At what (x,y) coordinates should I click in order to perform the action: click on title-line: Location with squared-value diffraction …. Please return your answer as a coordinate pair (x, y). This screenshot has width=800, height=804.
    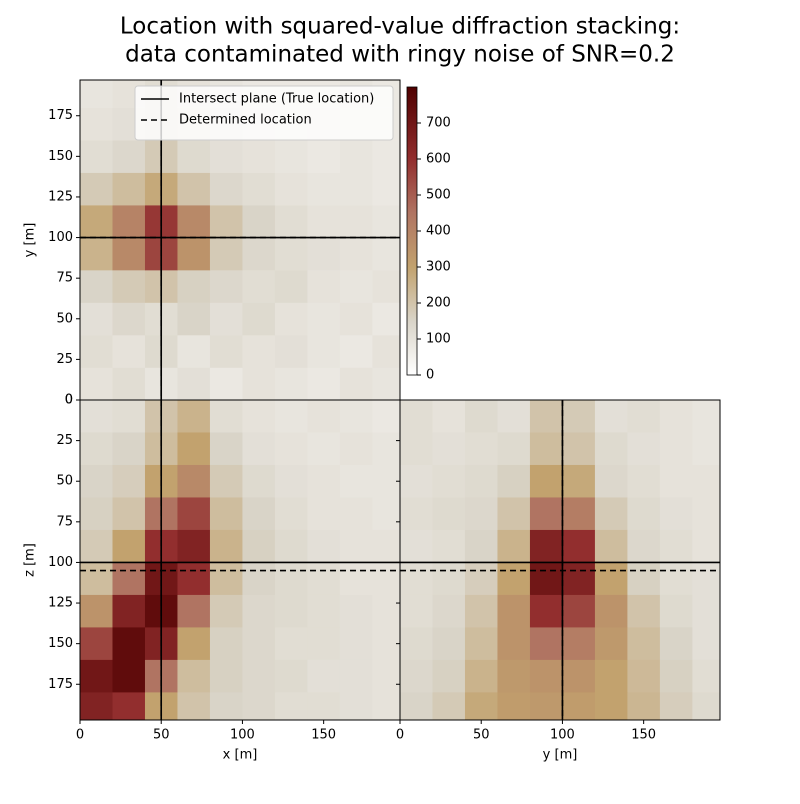
    Looking at the image, I should click on (400, 27).